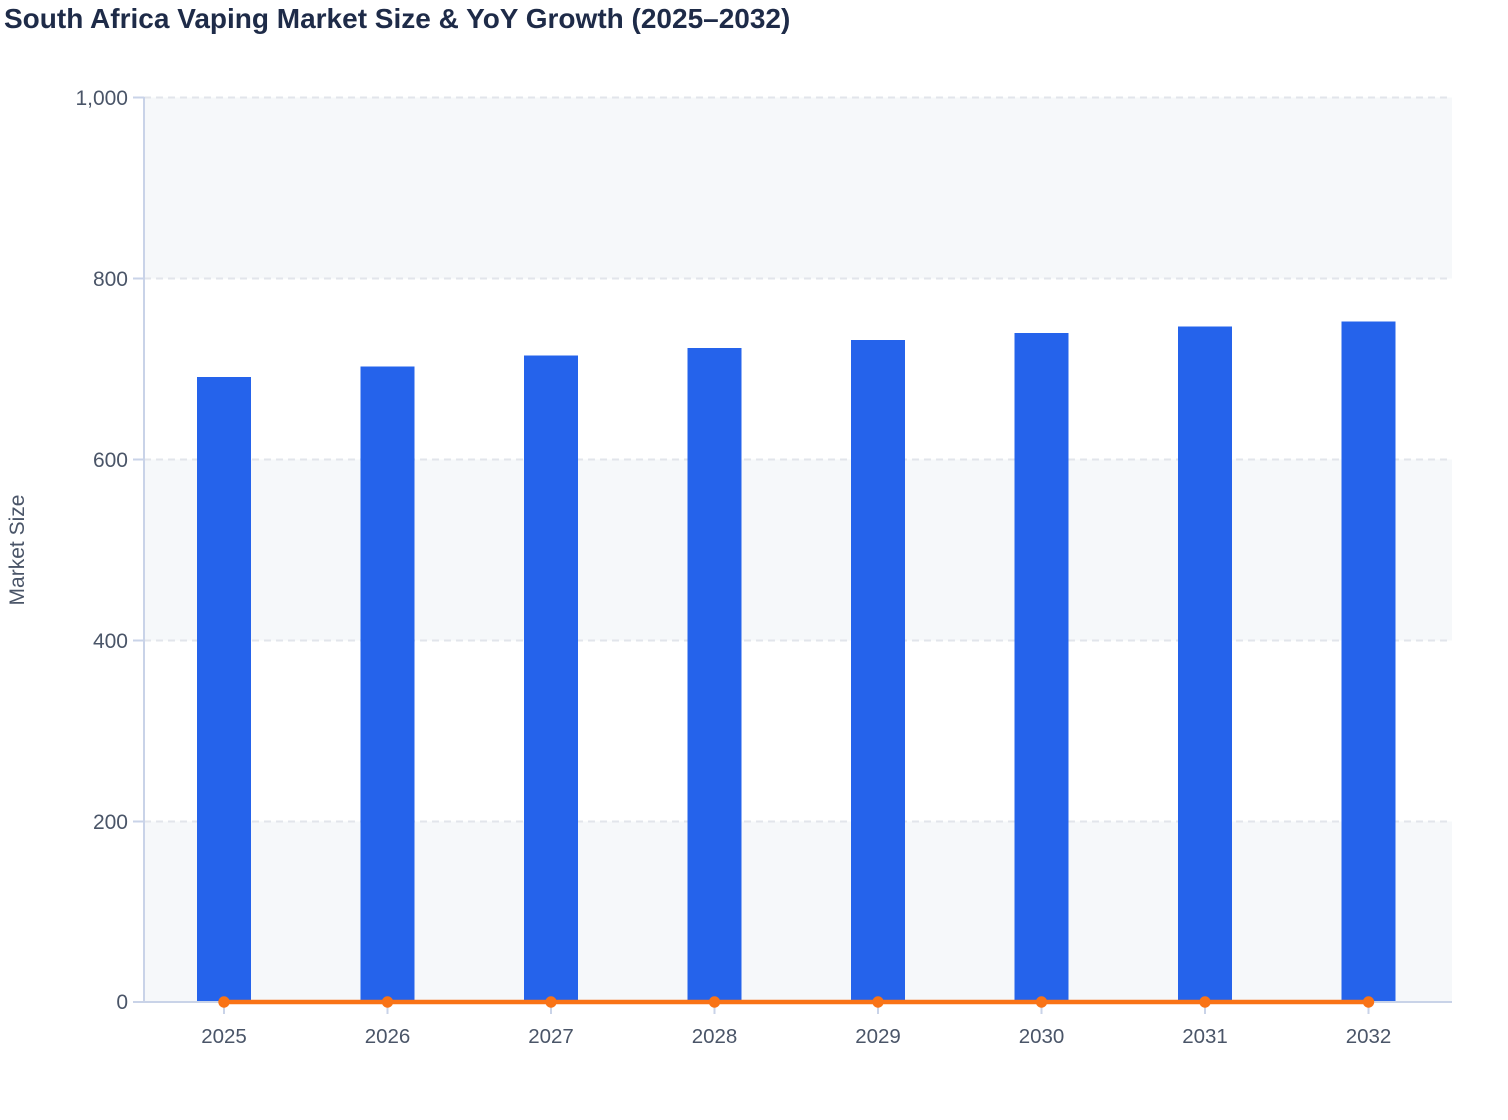  I want to click on svg-text: 400, so click(110, 641).